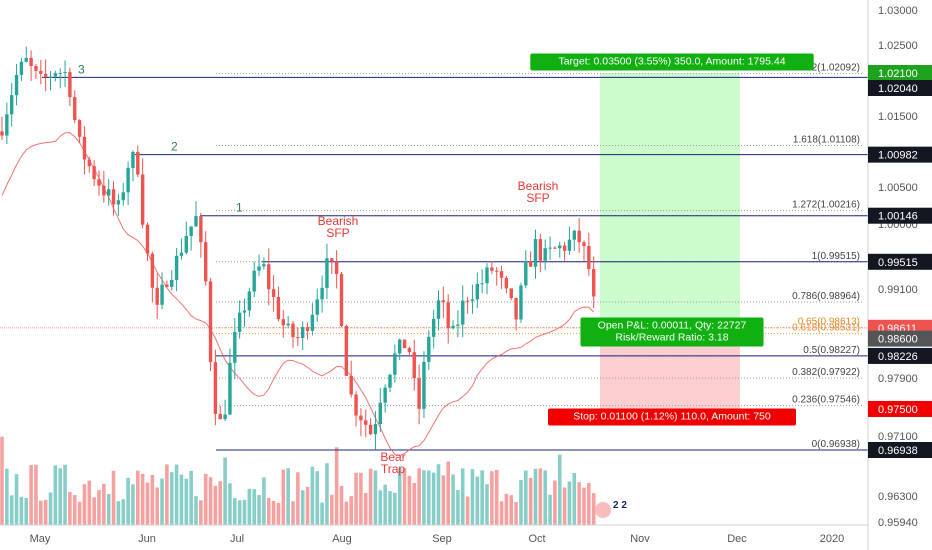 The height and width of the screenshot is (550, 932). Describe the element at coordinates (898, 451) in the screenshot. I see `price-tag: 0.96938` at that location.